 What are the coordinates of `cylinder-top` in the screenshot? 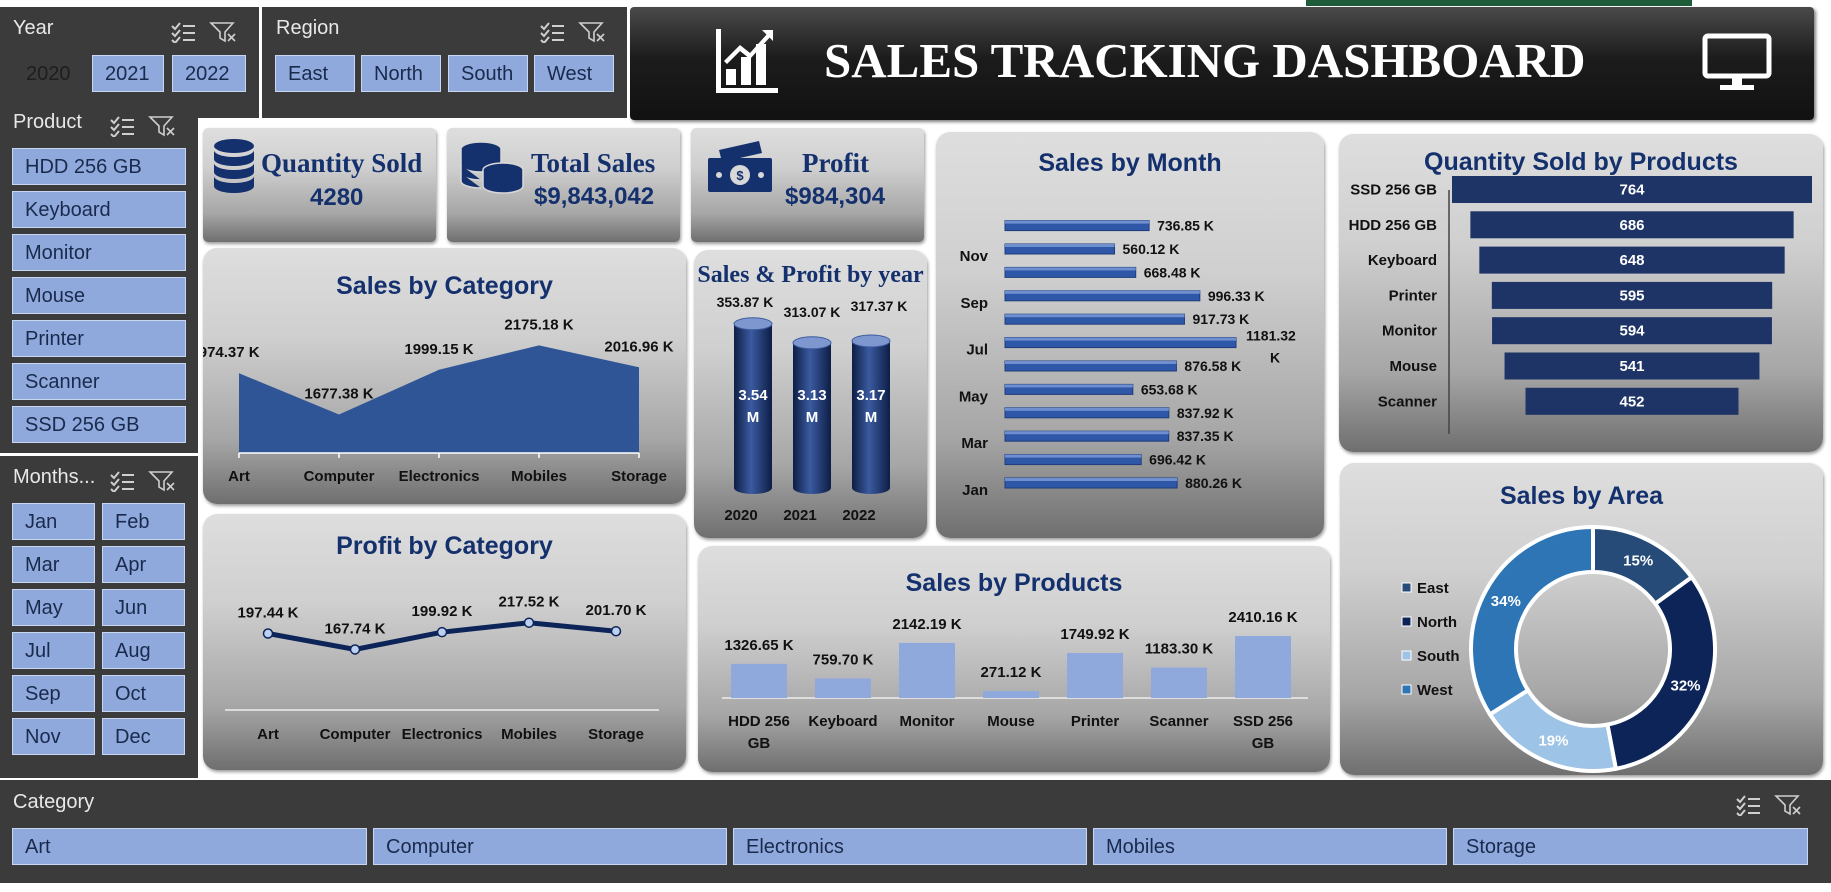 It's located at (753, 324).